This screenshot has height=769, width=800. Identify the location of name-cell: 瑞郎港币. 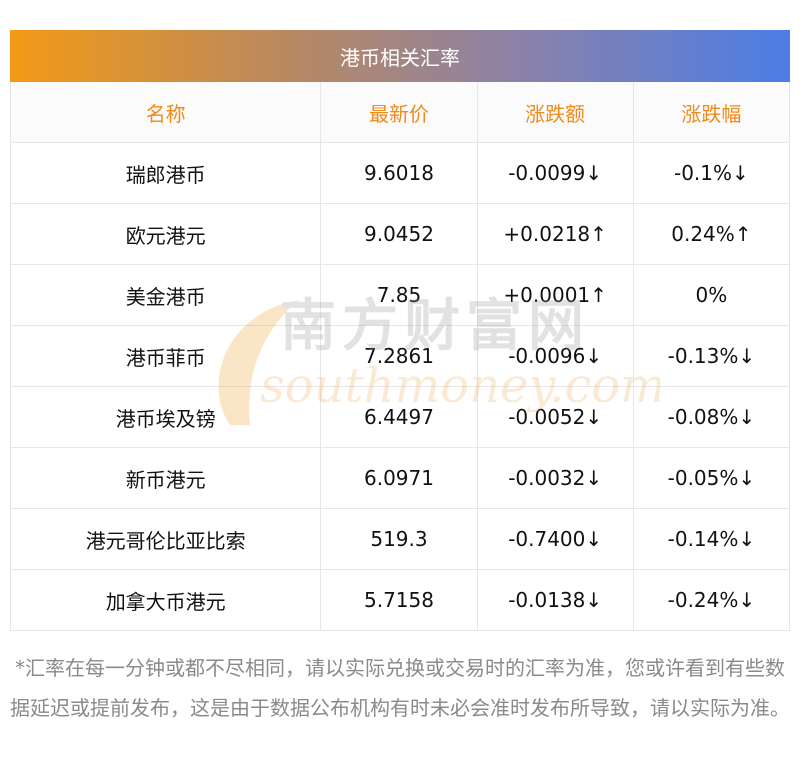
(165, 173).